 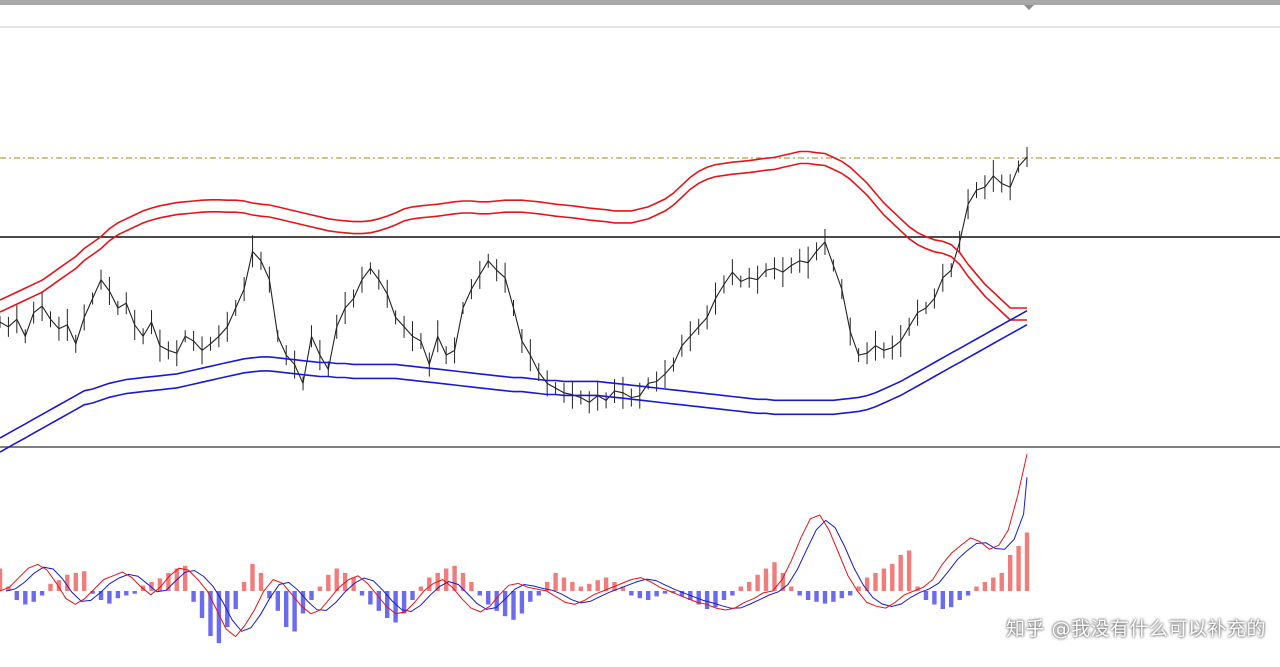 What do you see at coordinates (515, 588) in the screenshot?
I see `histogram-group` at bounding box center [515, 588].